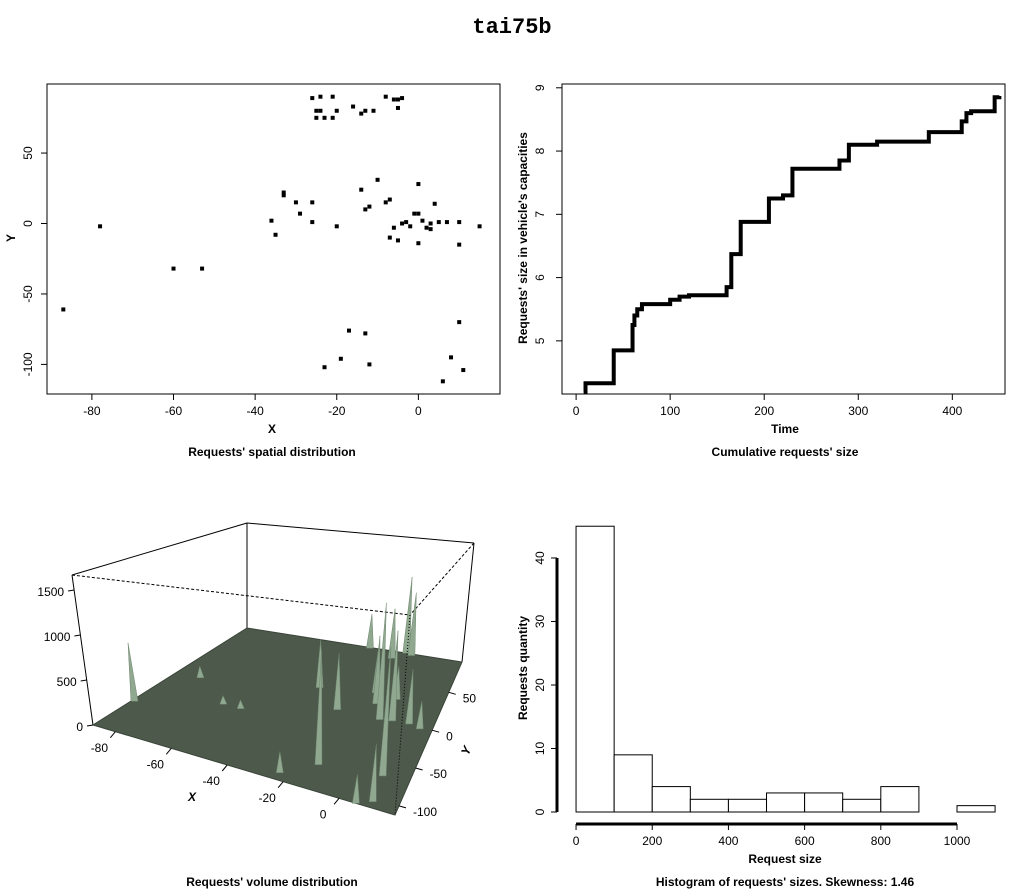 Image resolution: width=1024 pixels, height=896 pixels. Describe the element at coordinates (540, 87) in the screenshot. I see `y-tick-label: 9` at that location.